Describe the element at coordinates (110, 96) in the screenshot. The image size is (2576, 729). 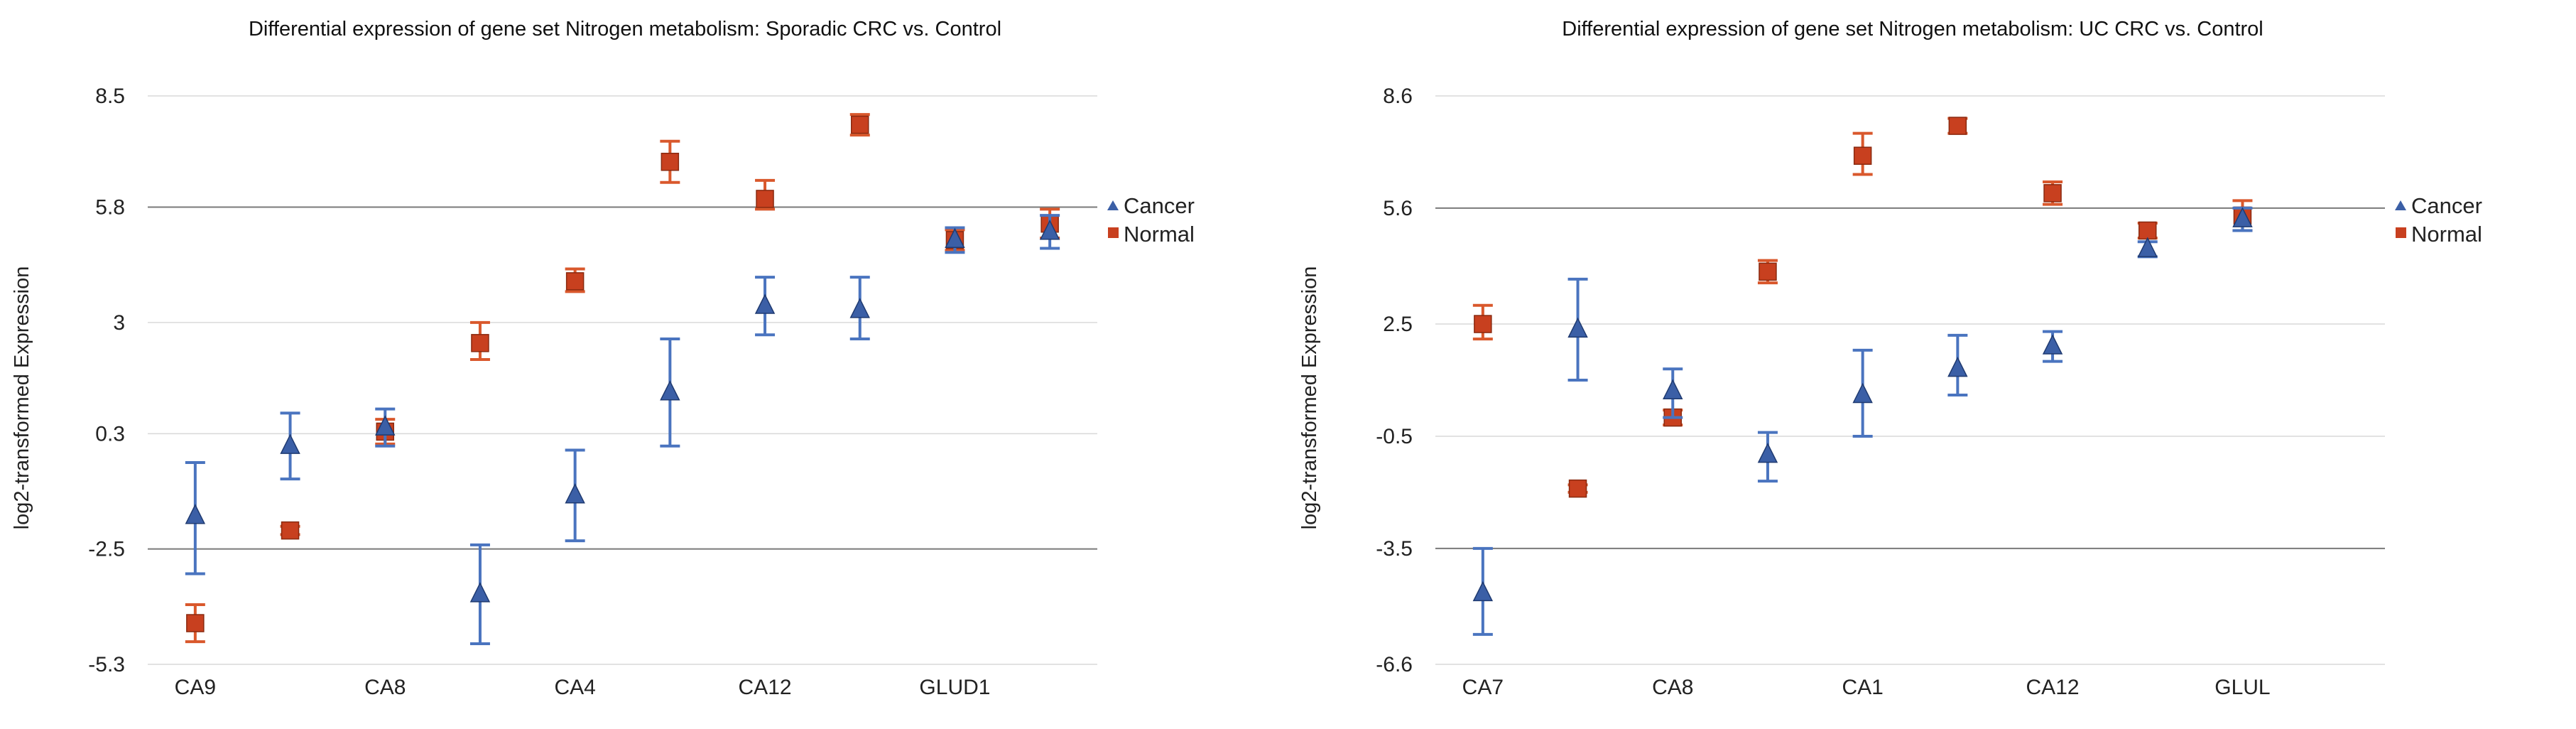
I see `y-tick-label: 8.5` at that location.